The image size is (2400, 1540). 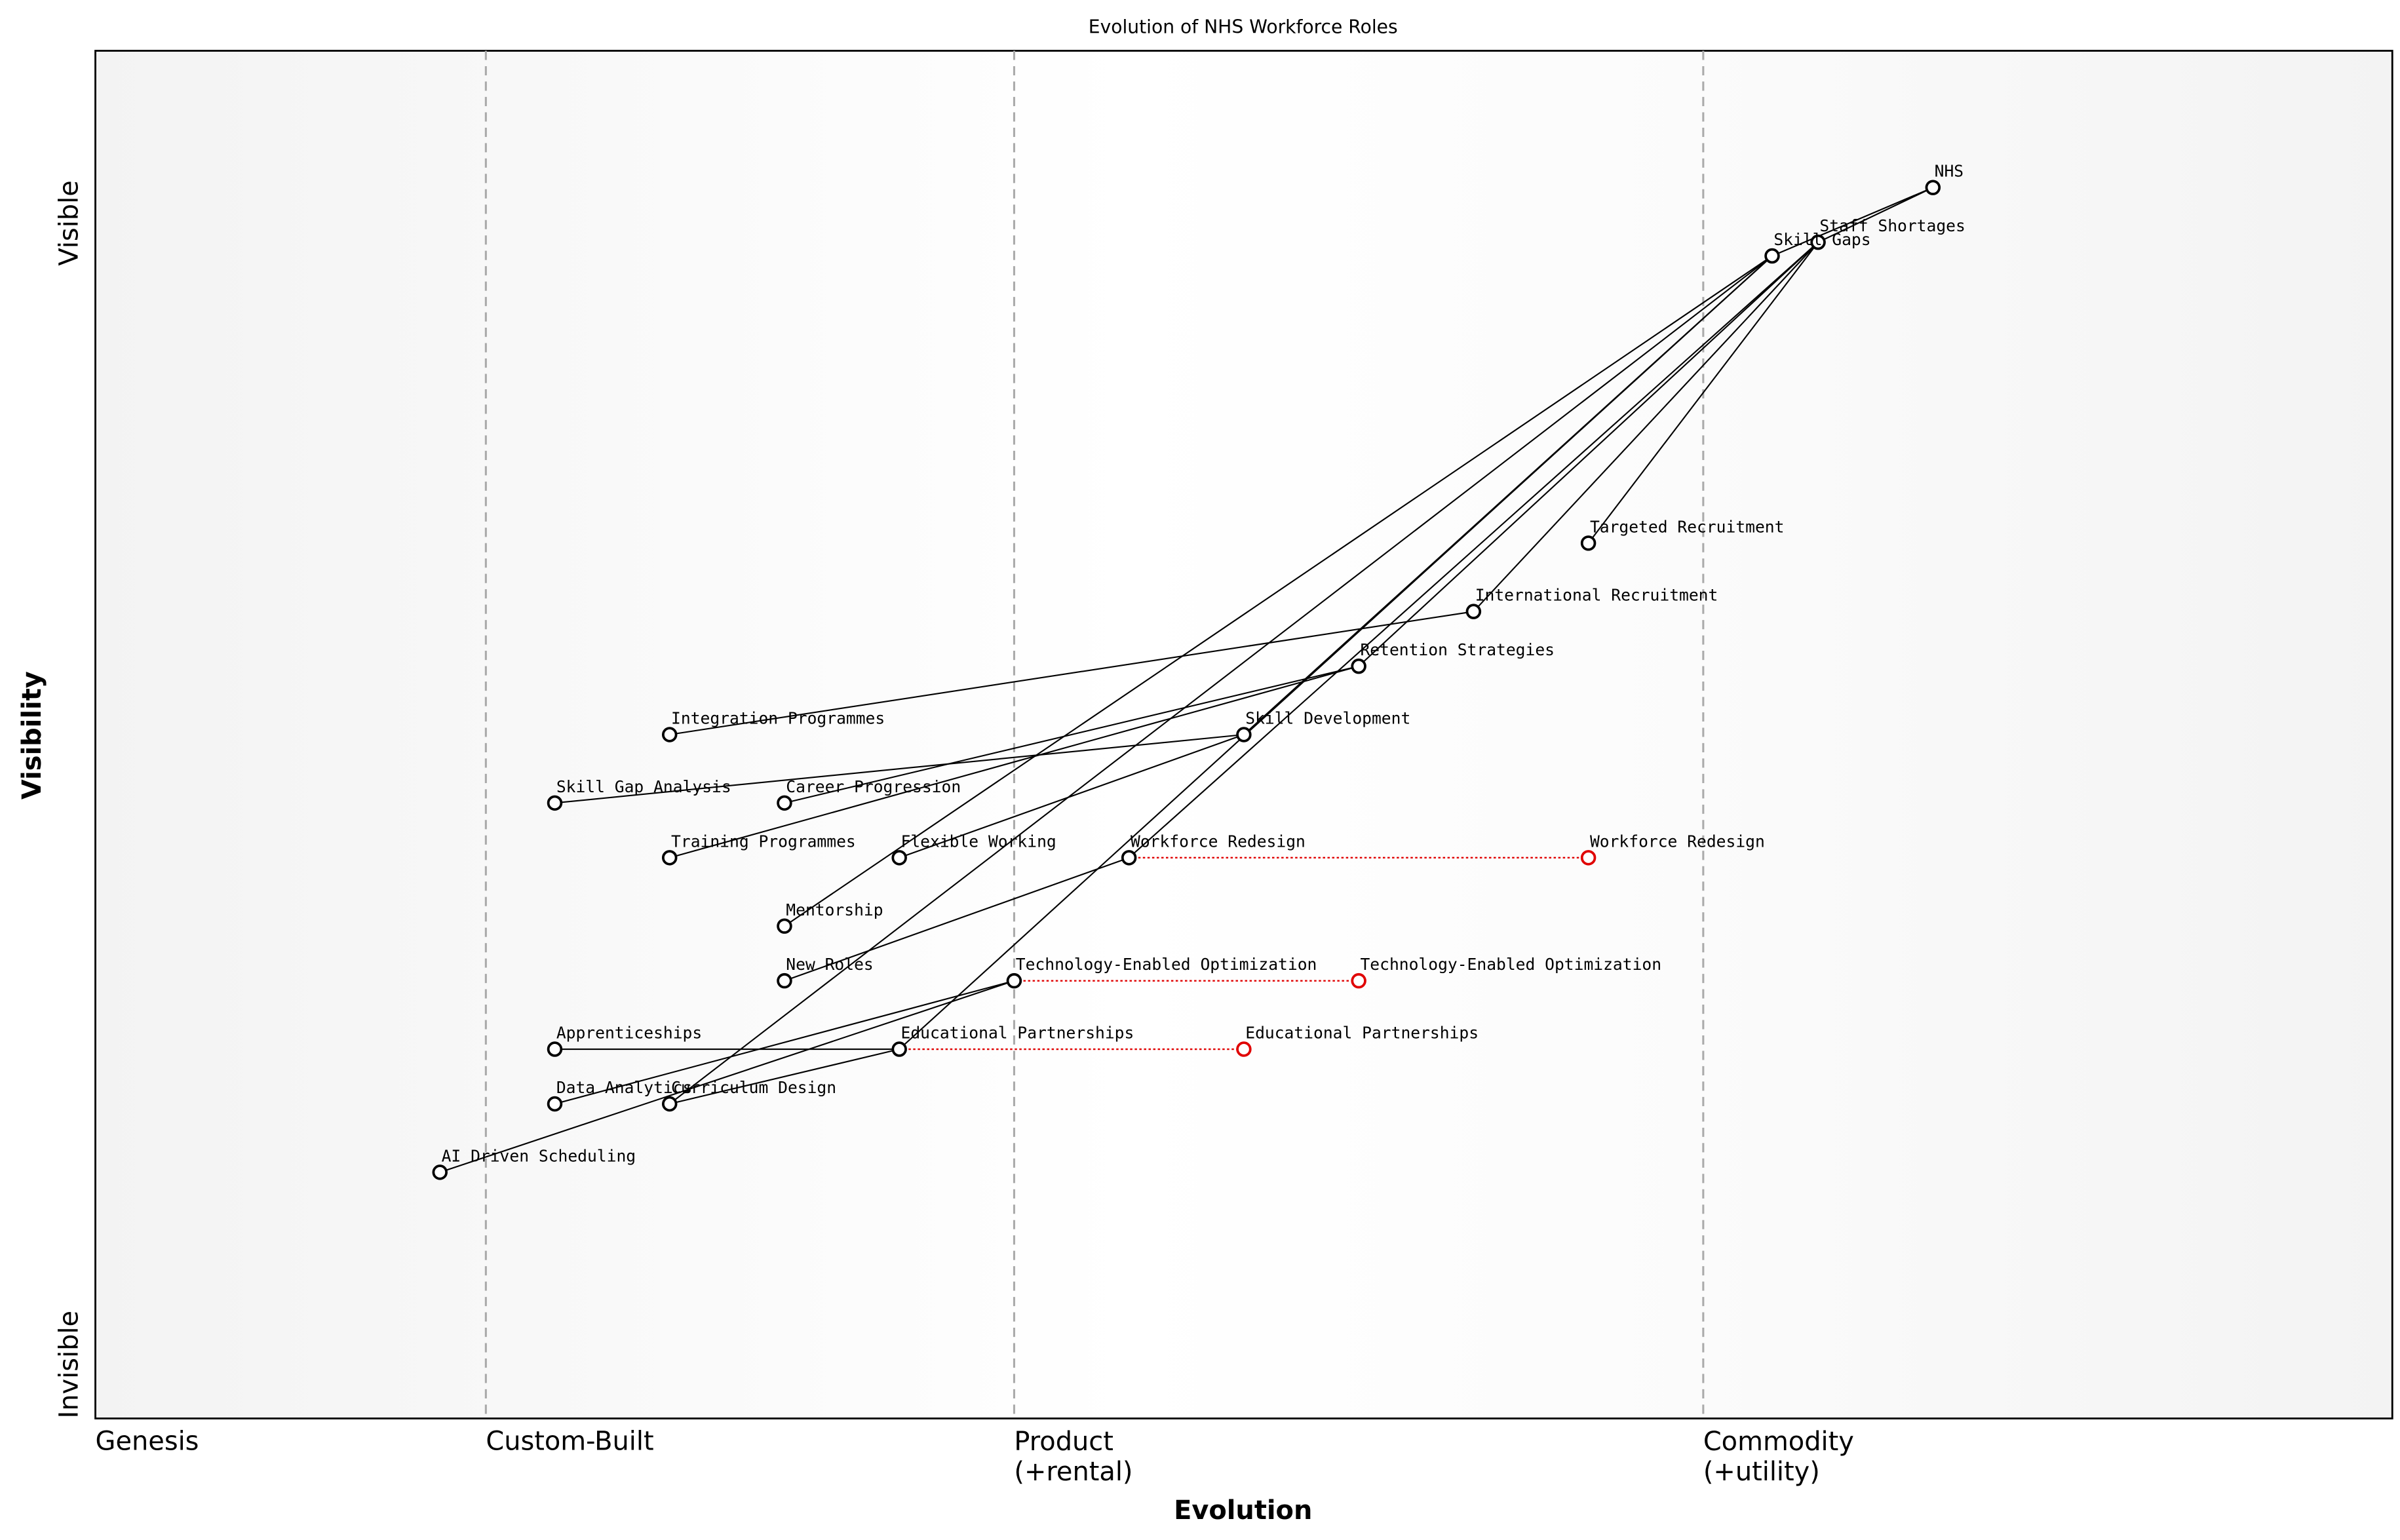 What do you see at coordinates (147, 1442) in the screenshot?
I see `x-tick-label: Genesis` at bounding box center [147, 1442].